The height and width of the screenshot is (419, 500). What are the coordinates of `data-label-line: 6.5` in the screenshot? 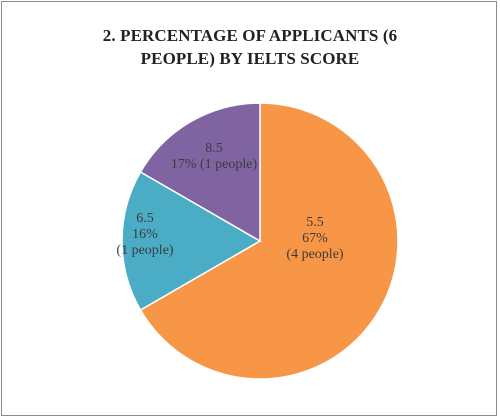 It's located at (145, 218).